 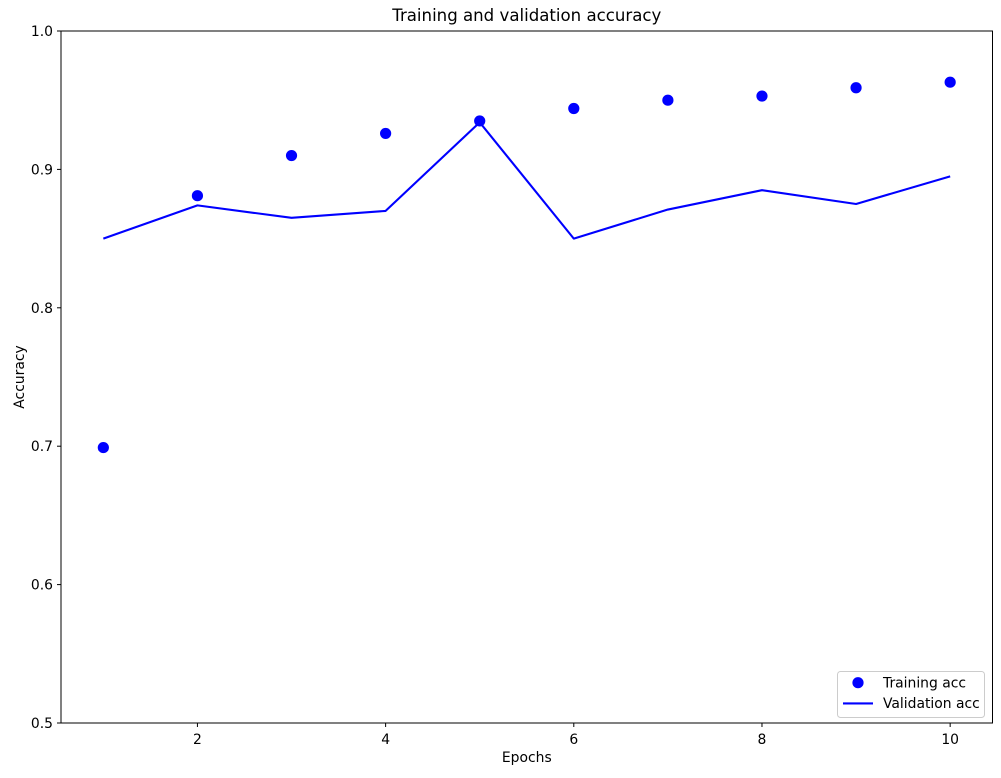 I want to click on legend: Training acc Validation acc, so click(x=911, y=694).